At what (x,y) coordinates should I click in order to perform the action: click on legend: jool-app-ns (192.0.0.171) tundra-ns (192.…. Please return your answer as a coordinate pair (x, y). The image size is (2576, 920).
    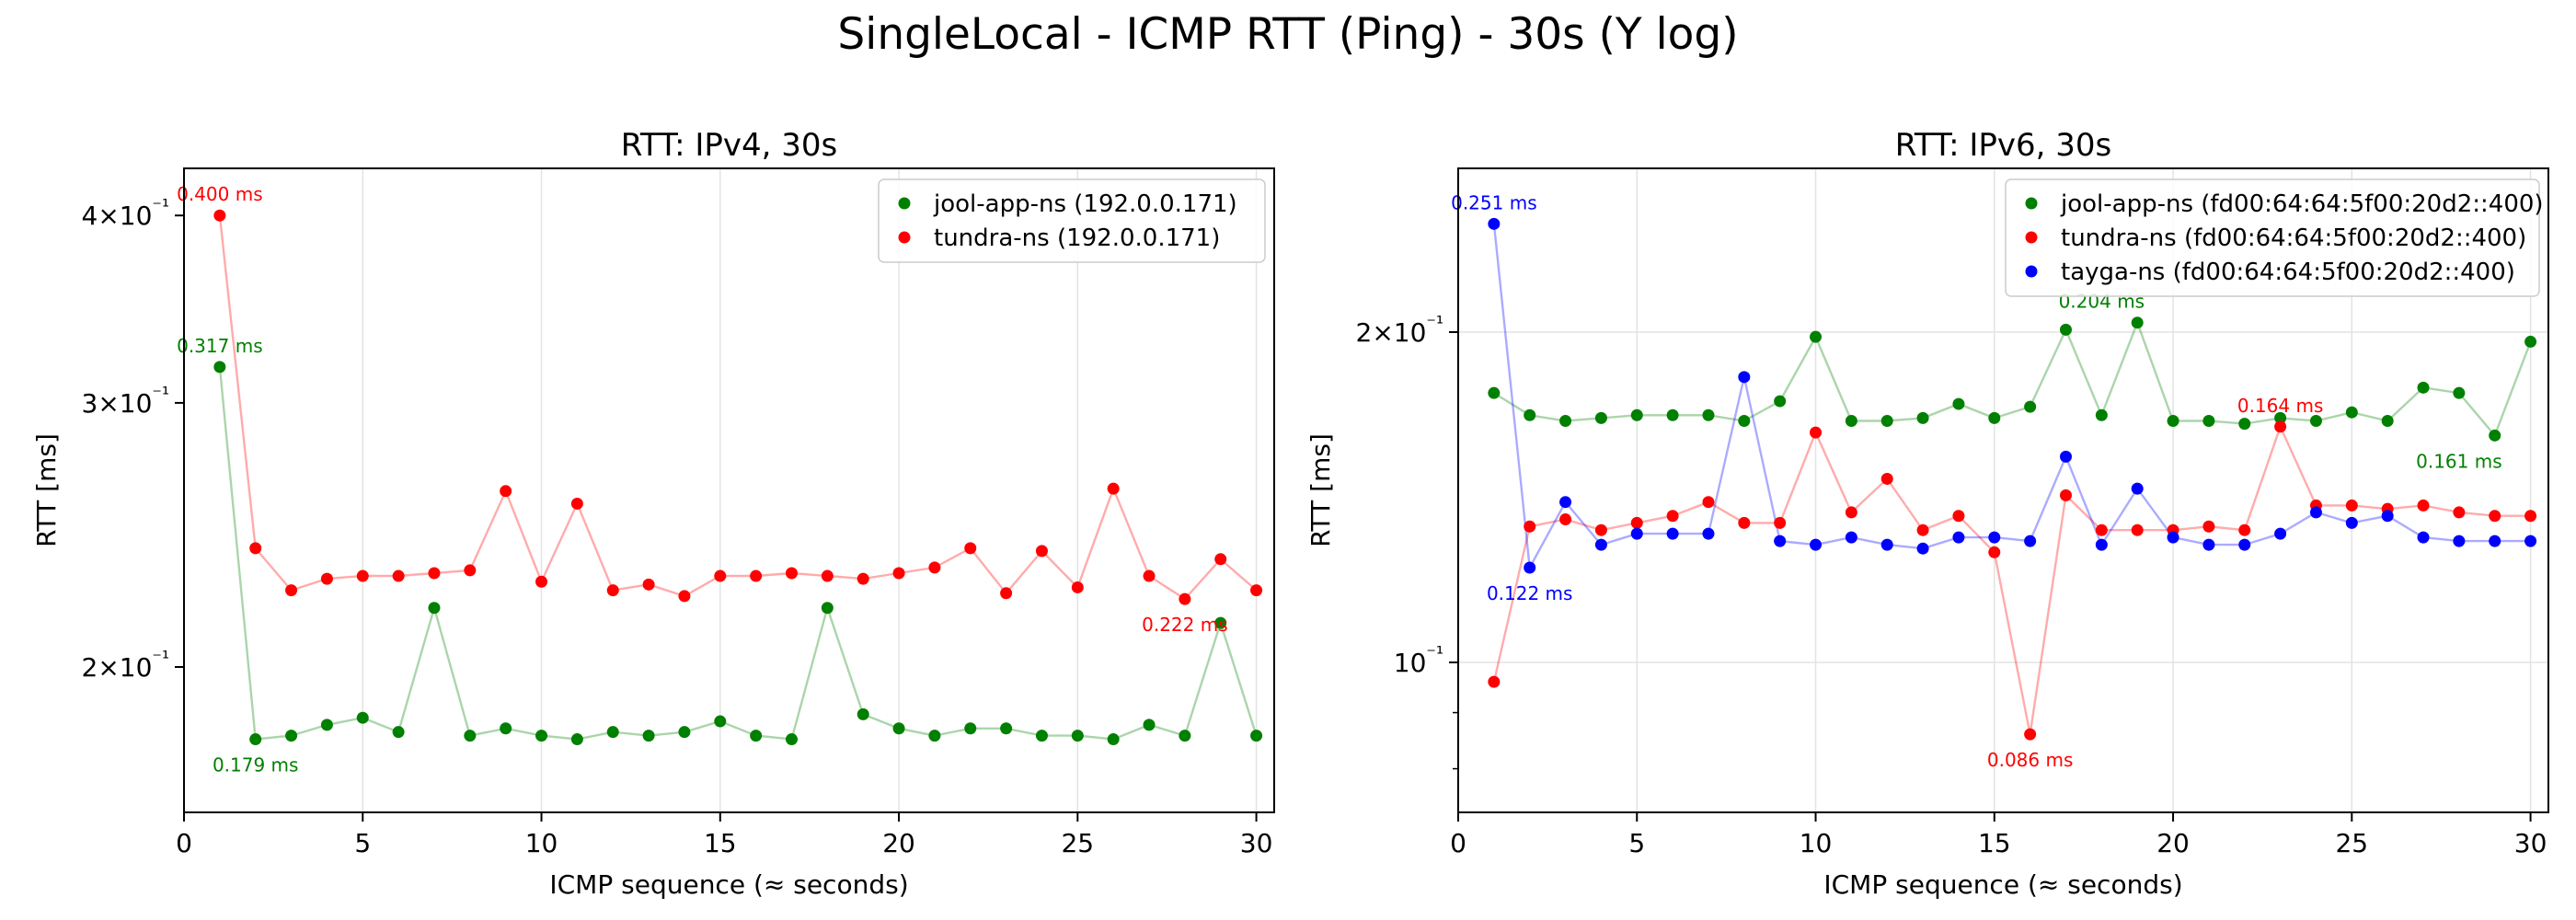
    Looking at the image, I should click on (1072, 220).